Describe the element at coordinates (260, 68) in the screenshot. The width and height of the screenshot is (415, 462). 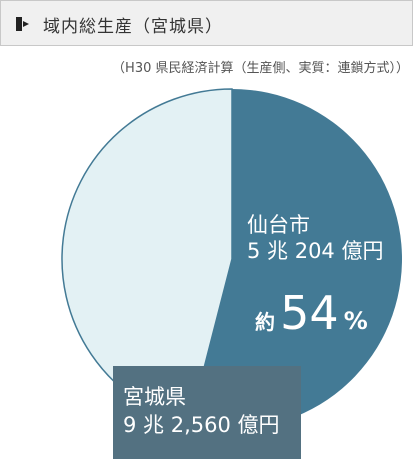
I see `chart-subtitle: （H30 県民経済計算（生産側、実質：連鎖方式））` at that location.